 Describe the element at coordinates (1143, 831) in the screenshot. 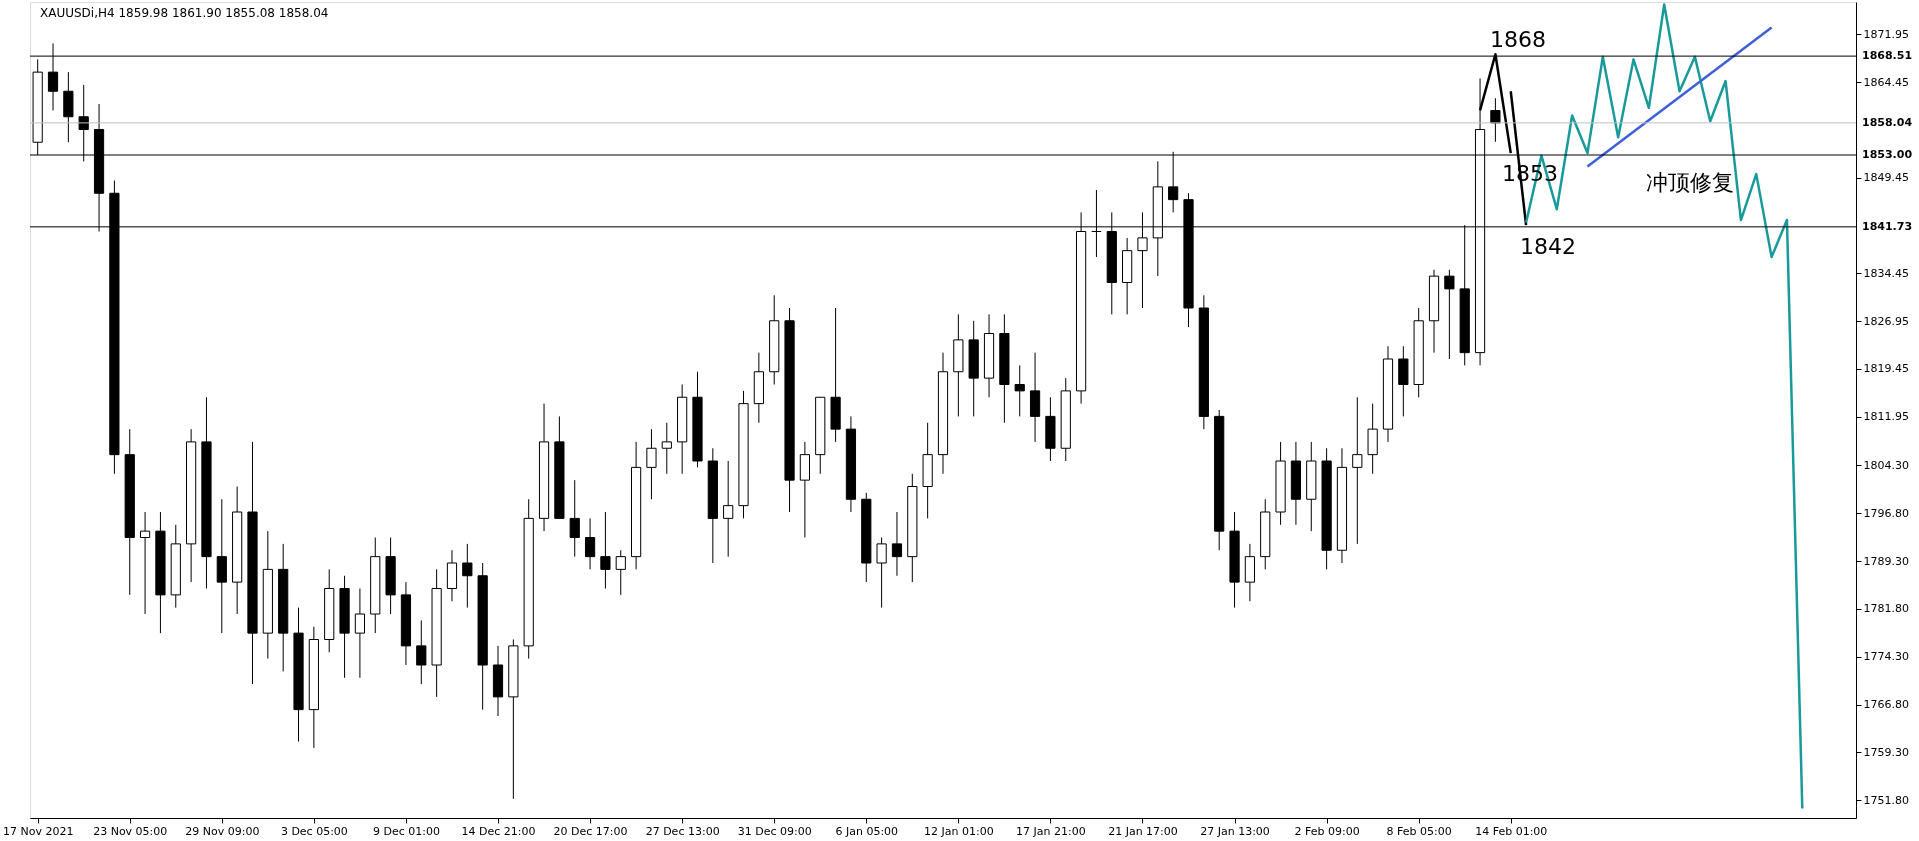

I see `x-tick-label: 21 Jan 17:00` at that location.